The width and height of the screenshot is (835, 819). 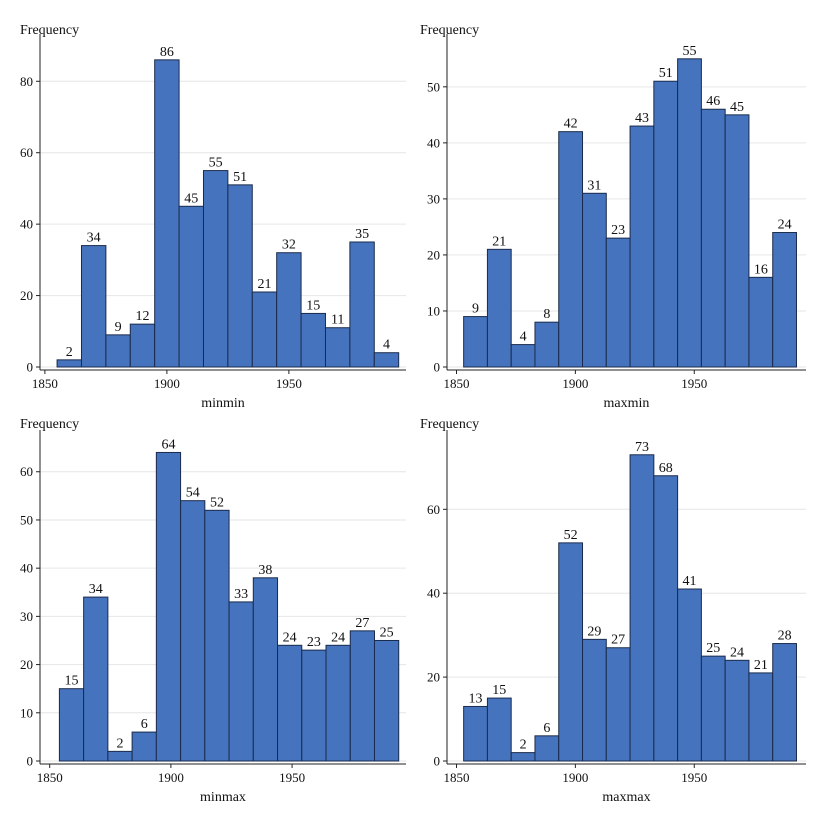 What do you see at coordinates (26, 471) in the screenshot?
I see `y-tick-label: 60` at bounding box center [26, 471].